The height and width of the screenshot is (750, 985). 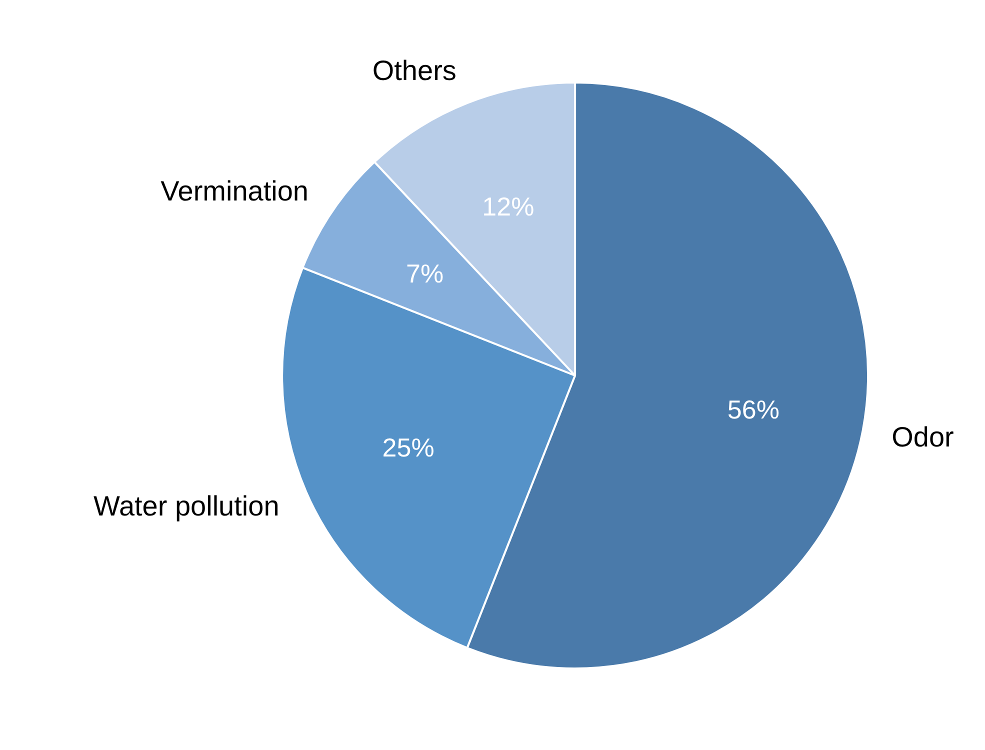 I want to click on data-label: 7%, so click(x=425, y=273).